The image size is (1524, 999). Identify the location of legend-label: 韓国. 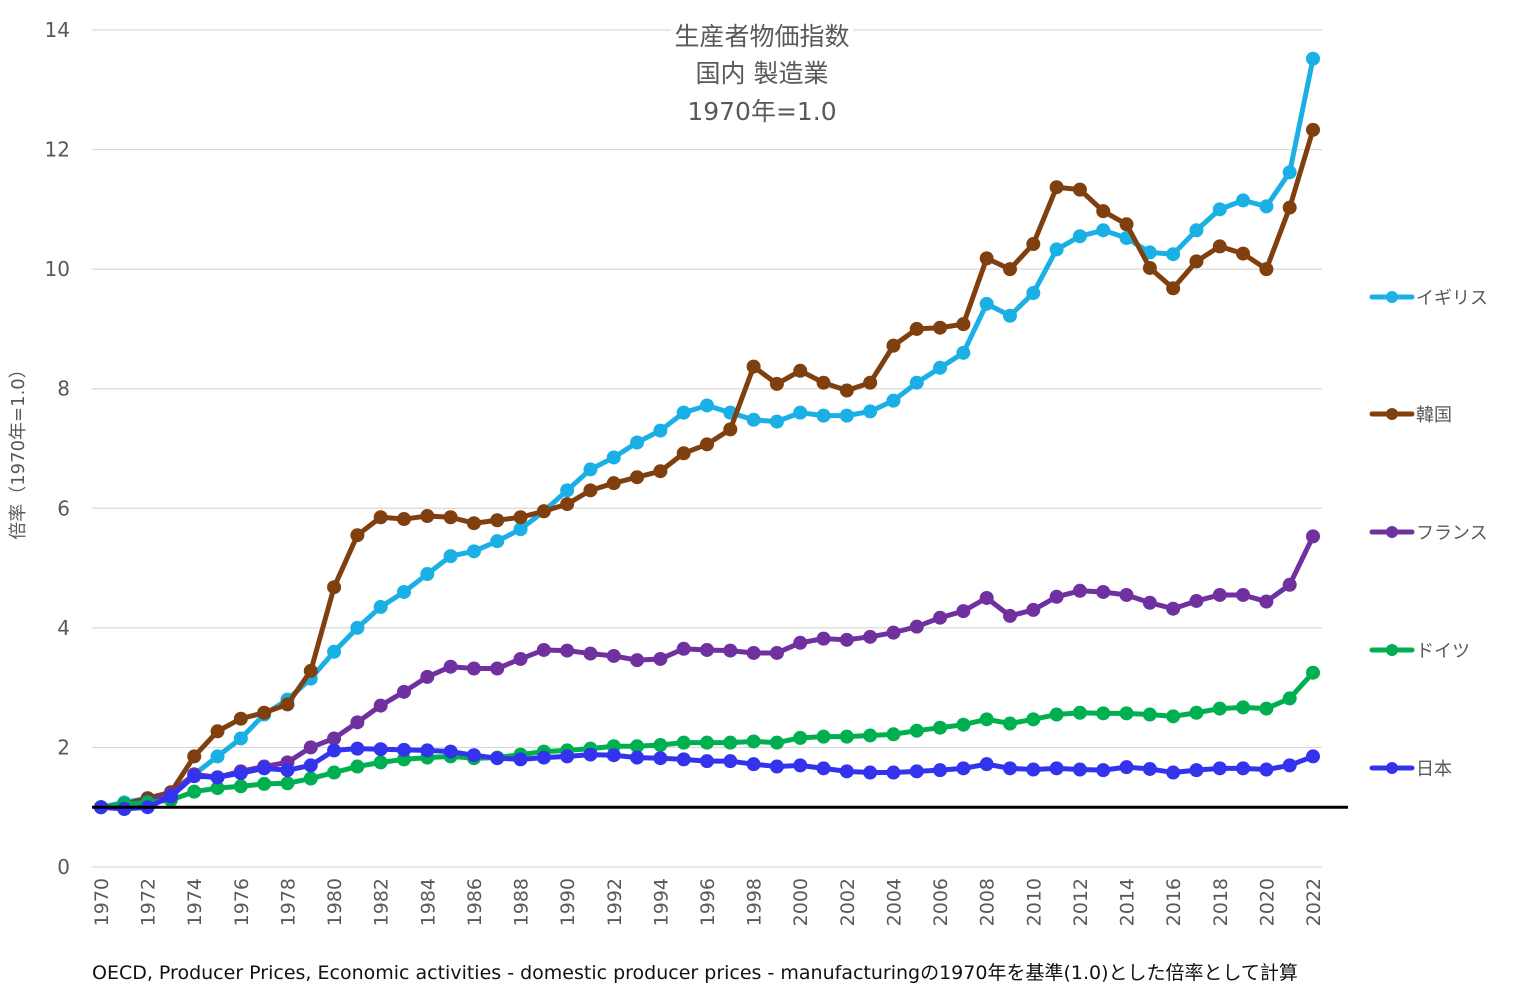
(1434, 415).